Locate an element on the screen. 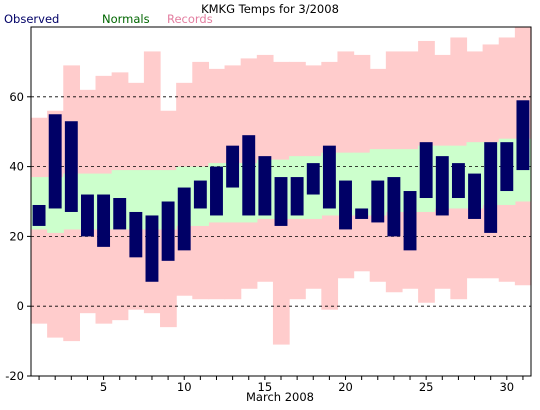 Image resolution: width=540 pixels, height=410 pixels. x-tick-label-25: 25 is located at coordinates (426, 387).